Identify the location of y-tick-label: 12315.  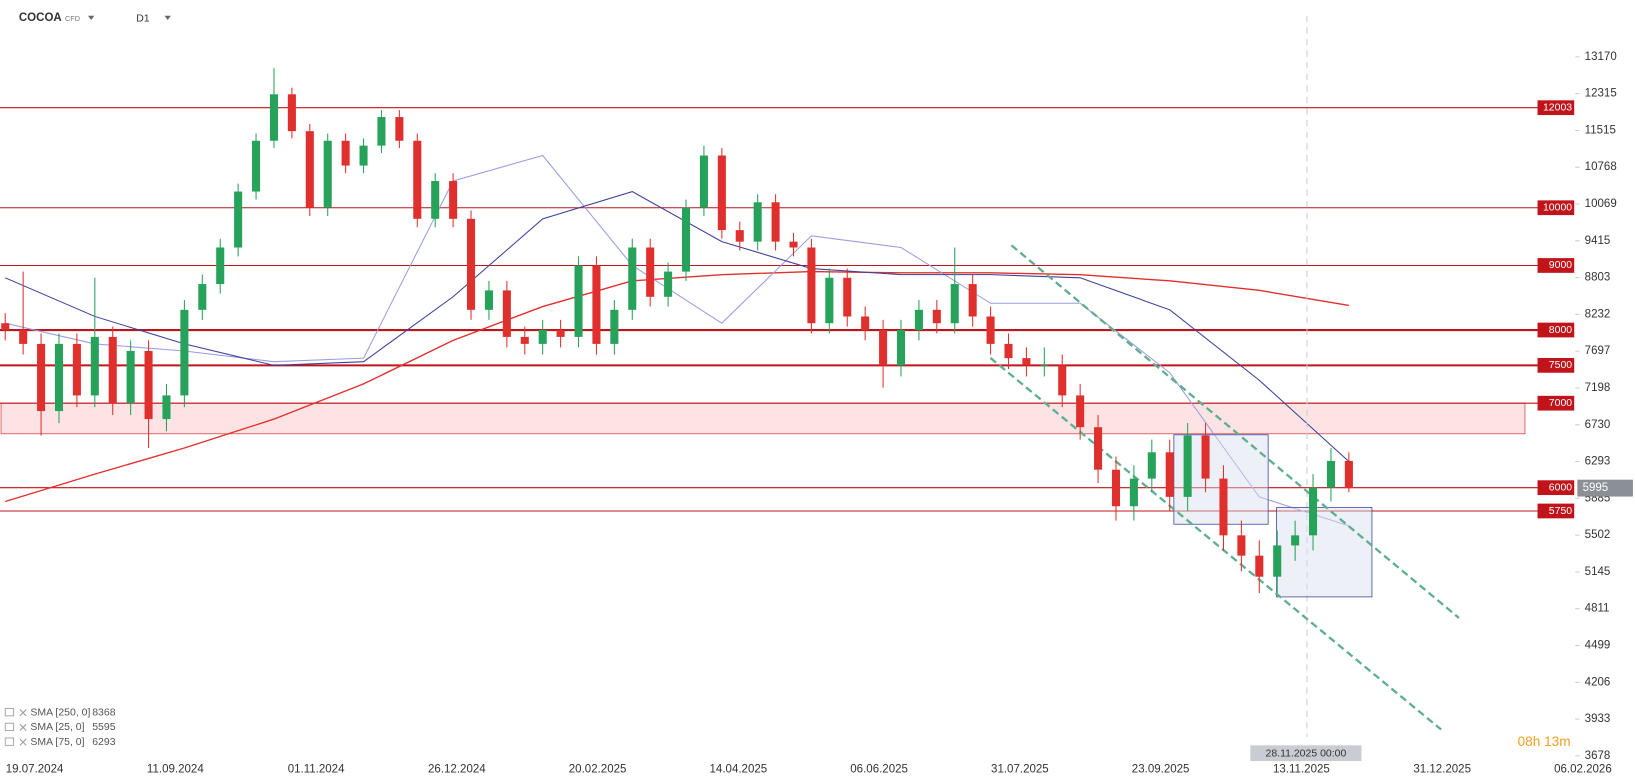
(1601, 94).